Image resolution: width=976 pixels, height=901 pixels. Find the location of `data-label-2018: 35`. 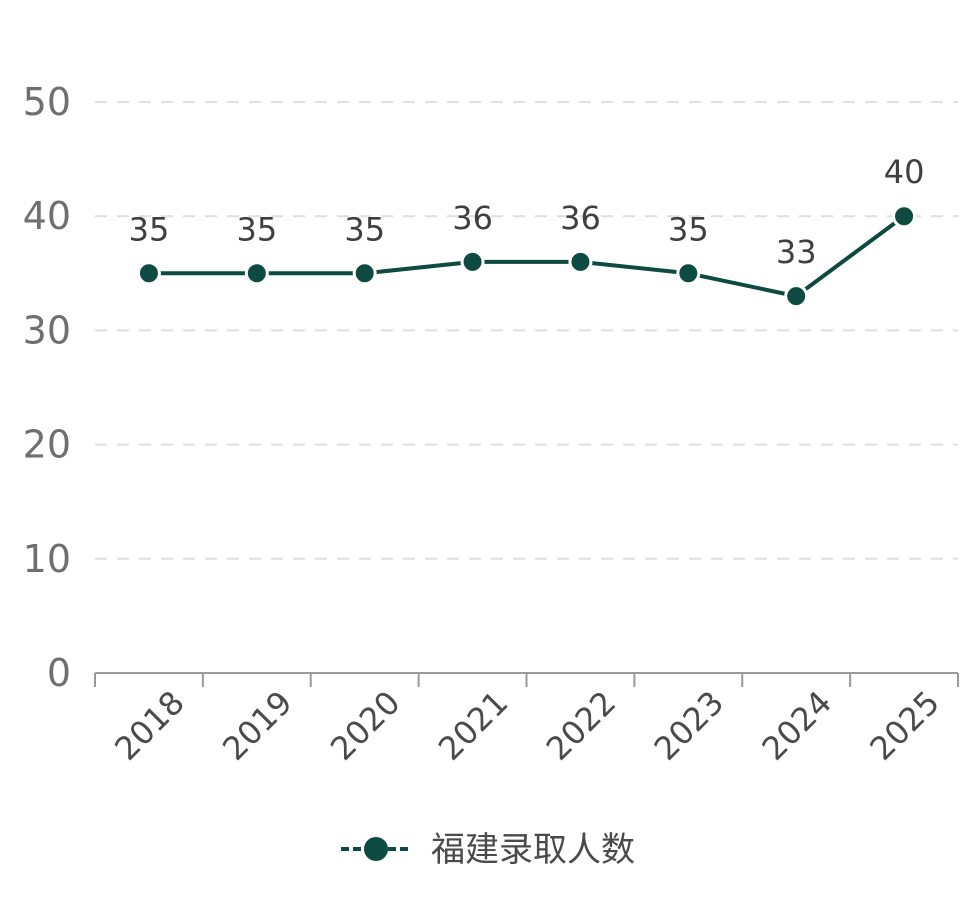

data-label-2018: 35 is located at coordinates (149, 229).